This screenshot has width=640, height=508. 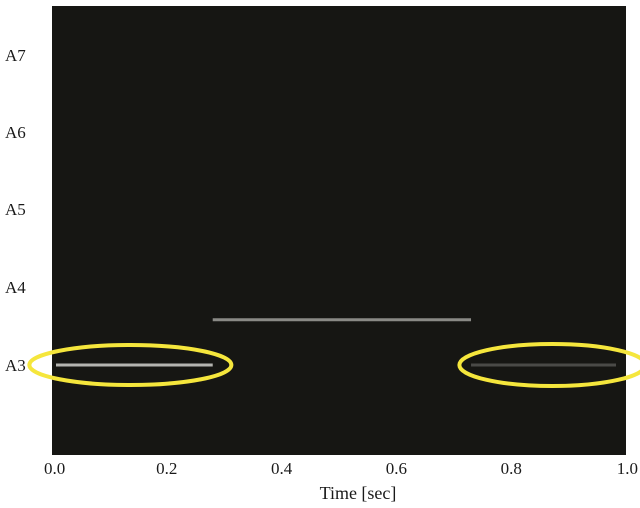 What do you see at coordinates (282, 468) in the screenshot?
I see `x-tick-0-4: 0.4` at bounding box center [282, 468].